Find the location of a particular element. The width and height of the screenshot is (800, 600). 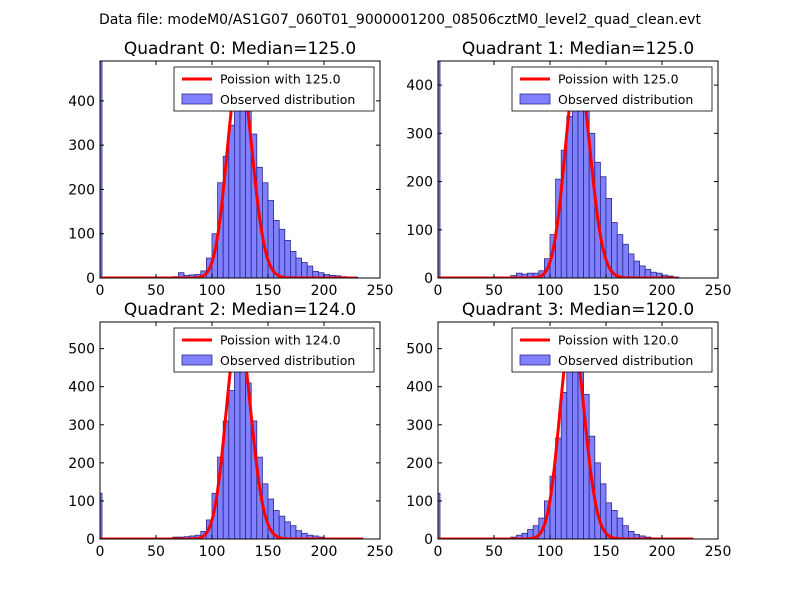

quadrant-0-legend: Poission with 125.0 Observed distribution is located at coordinates (274, 89).